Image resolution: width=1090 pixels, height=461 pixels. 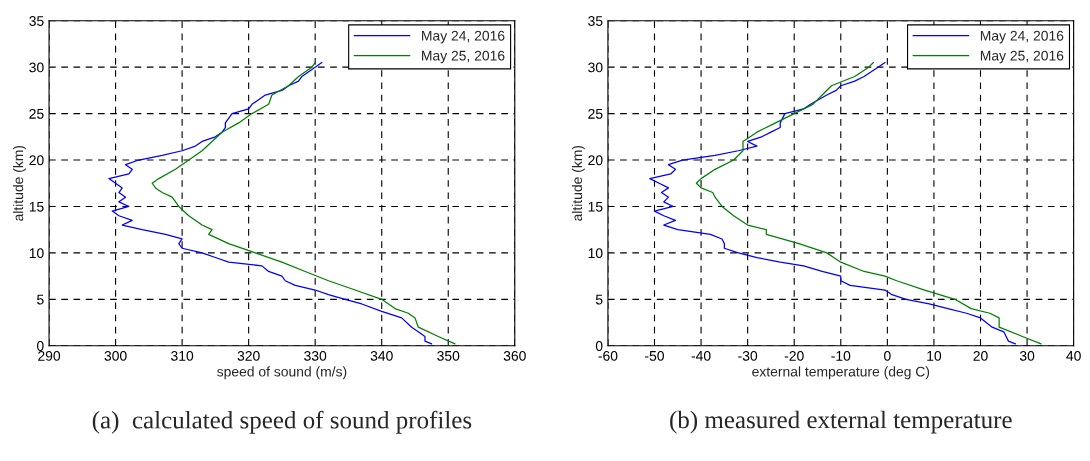 What do you see at coordinates (934, 355) in the screenshot?
I see `x-tick-label: 10` at bounding box center [934, 355].